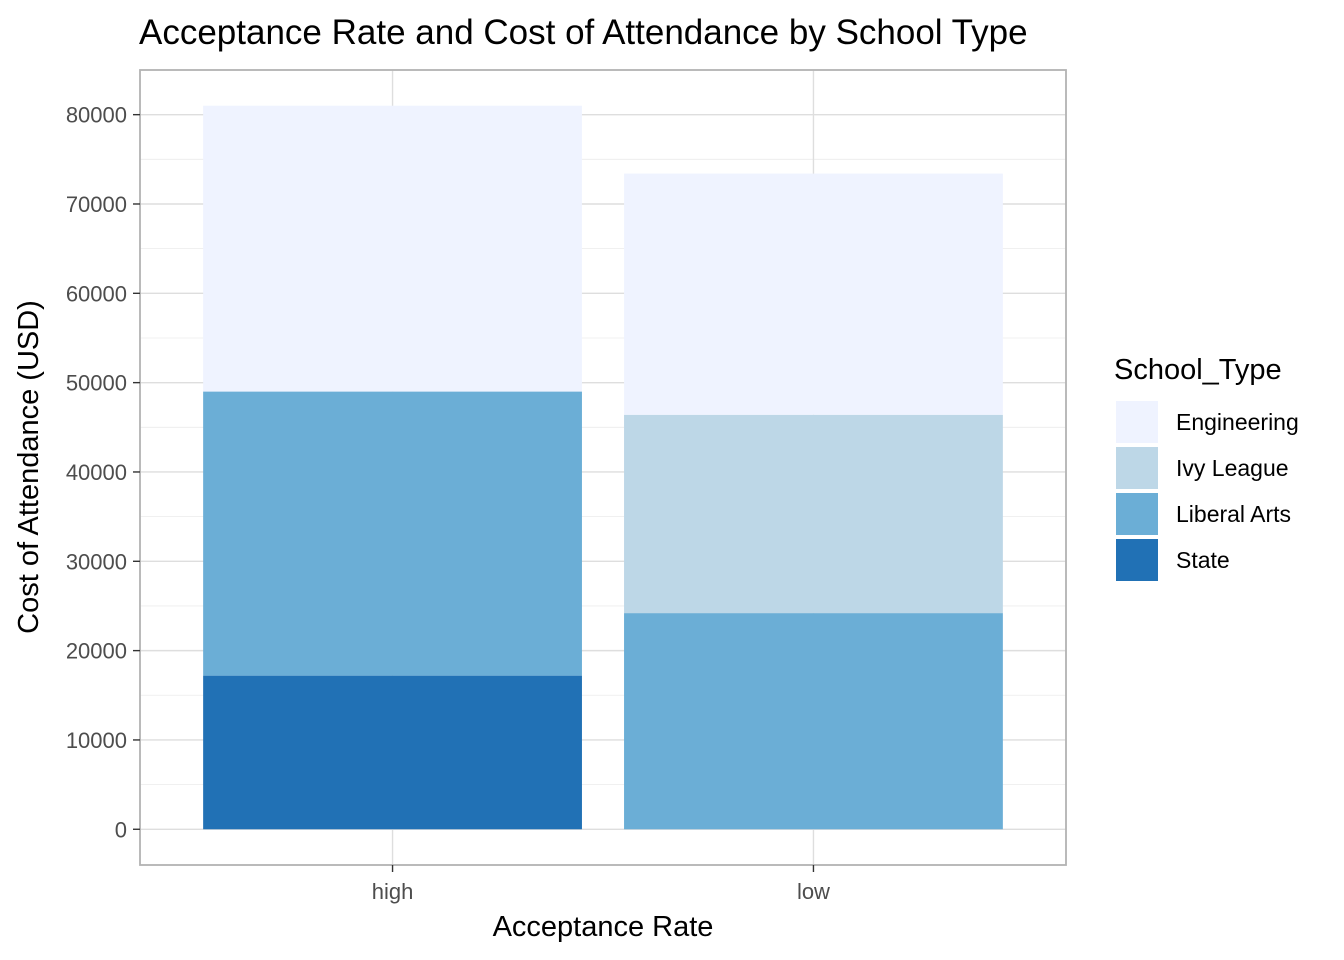 This screenshot has height=960, width=1344. What do you see at coordinates (1137, 514) in the screenshot?
I see `legend-key-liberal-arts` at bounding box center [1137, 514].